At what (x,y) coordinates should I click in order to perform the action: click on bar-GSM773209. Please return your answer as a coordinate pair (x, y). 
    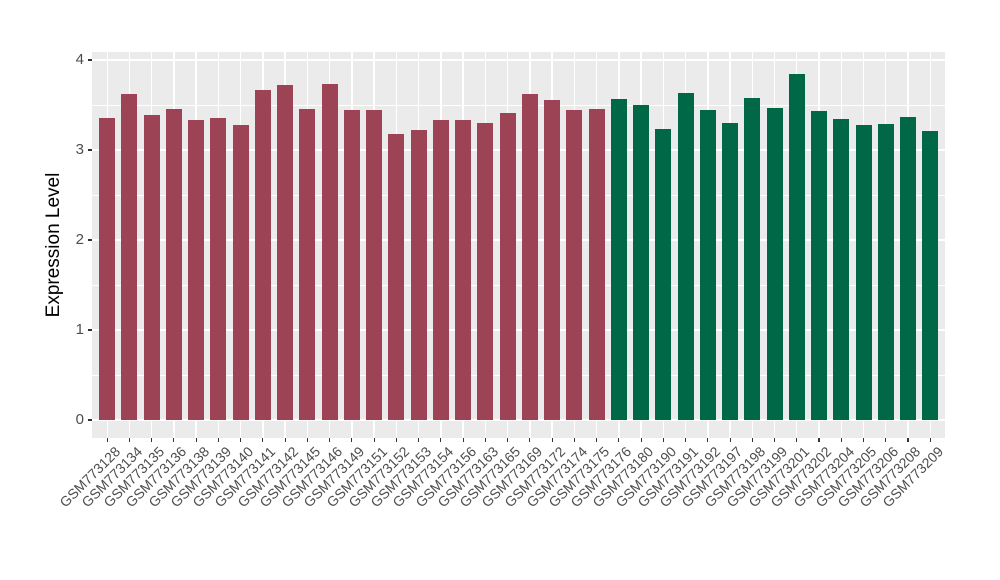
    Looking at the image, I should click on (930, 275).